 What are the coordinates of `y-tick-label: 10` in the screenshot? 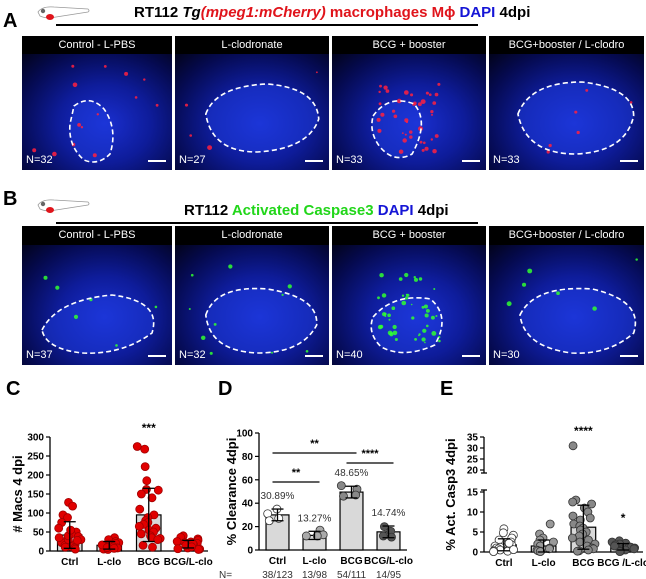 It's located at (473, 513).